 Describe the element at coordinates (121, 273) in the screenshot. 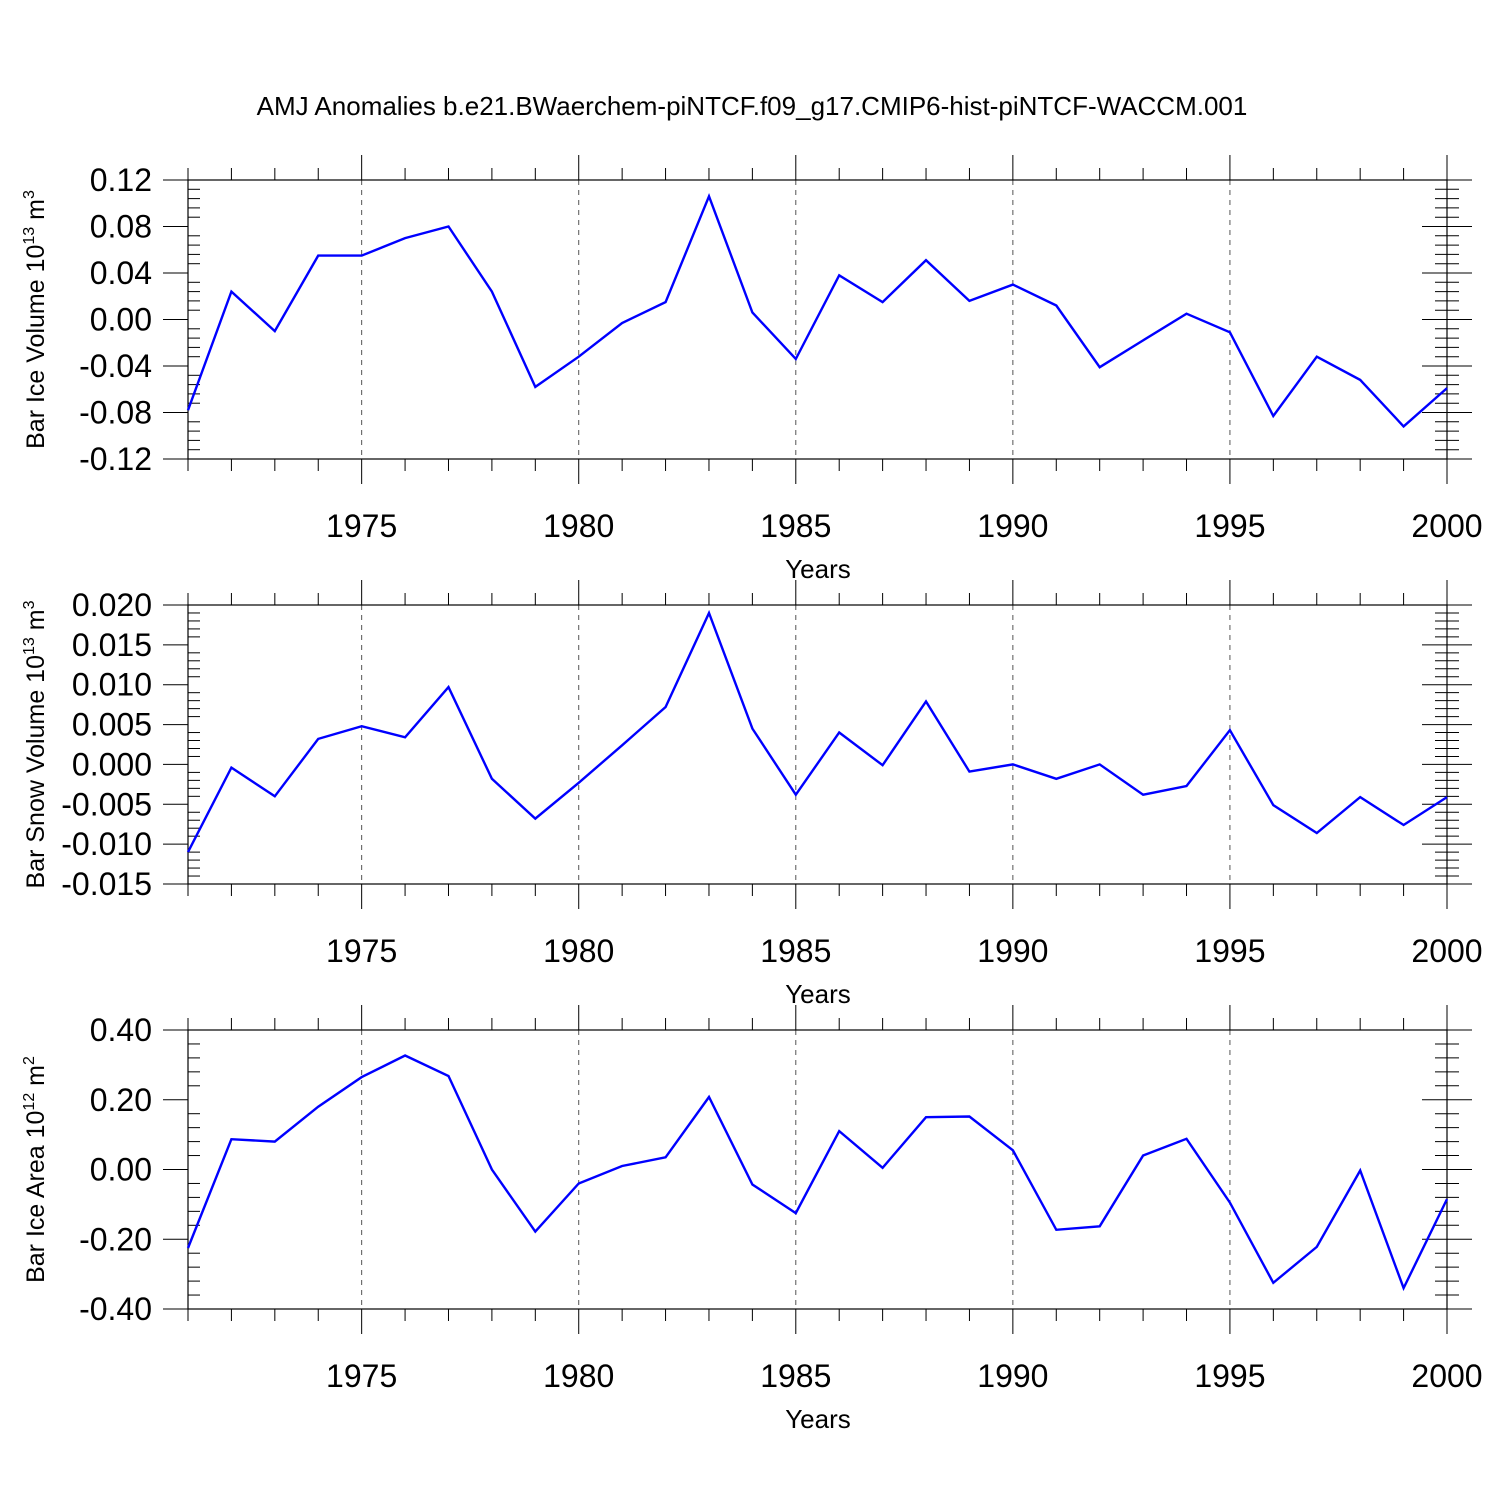

I see `y-tick-label: 0.04` at that location.